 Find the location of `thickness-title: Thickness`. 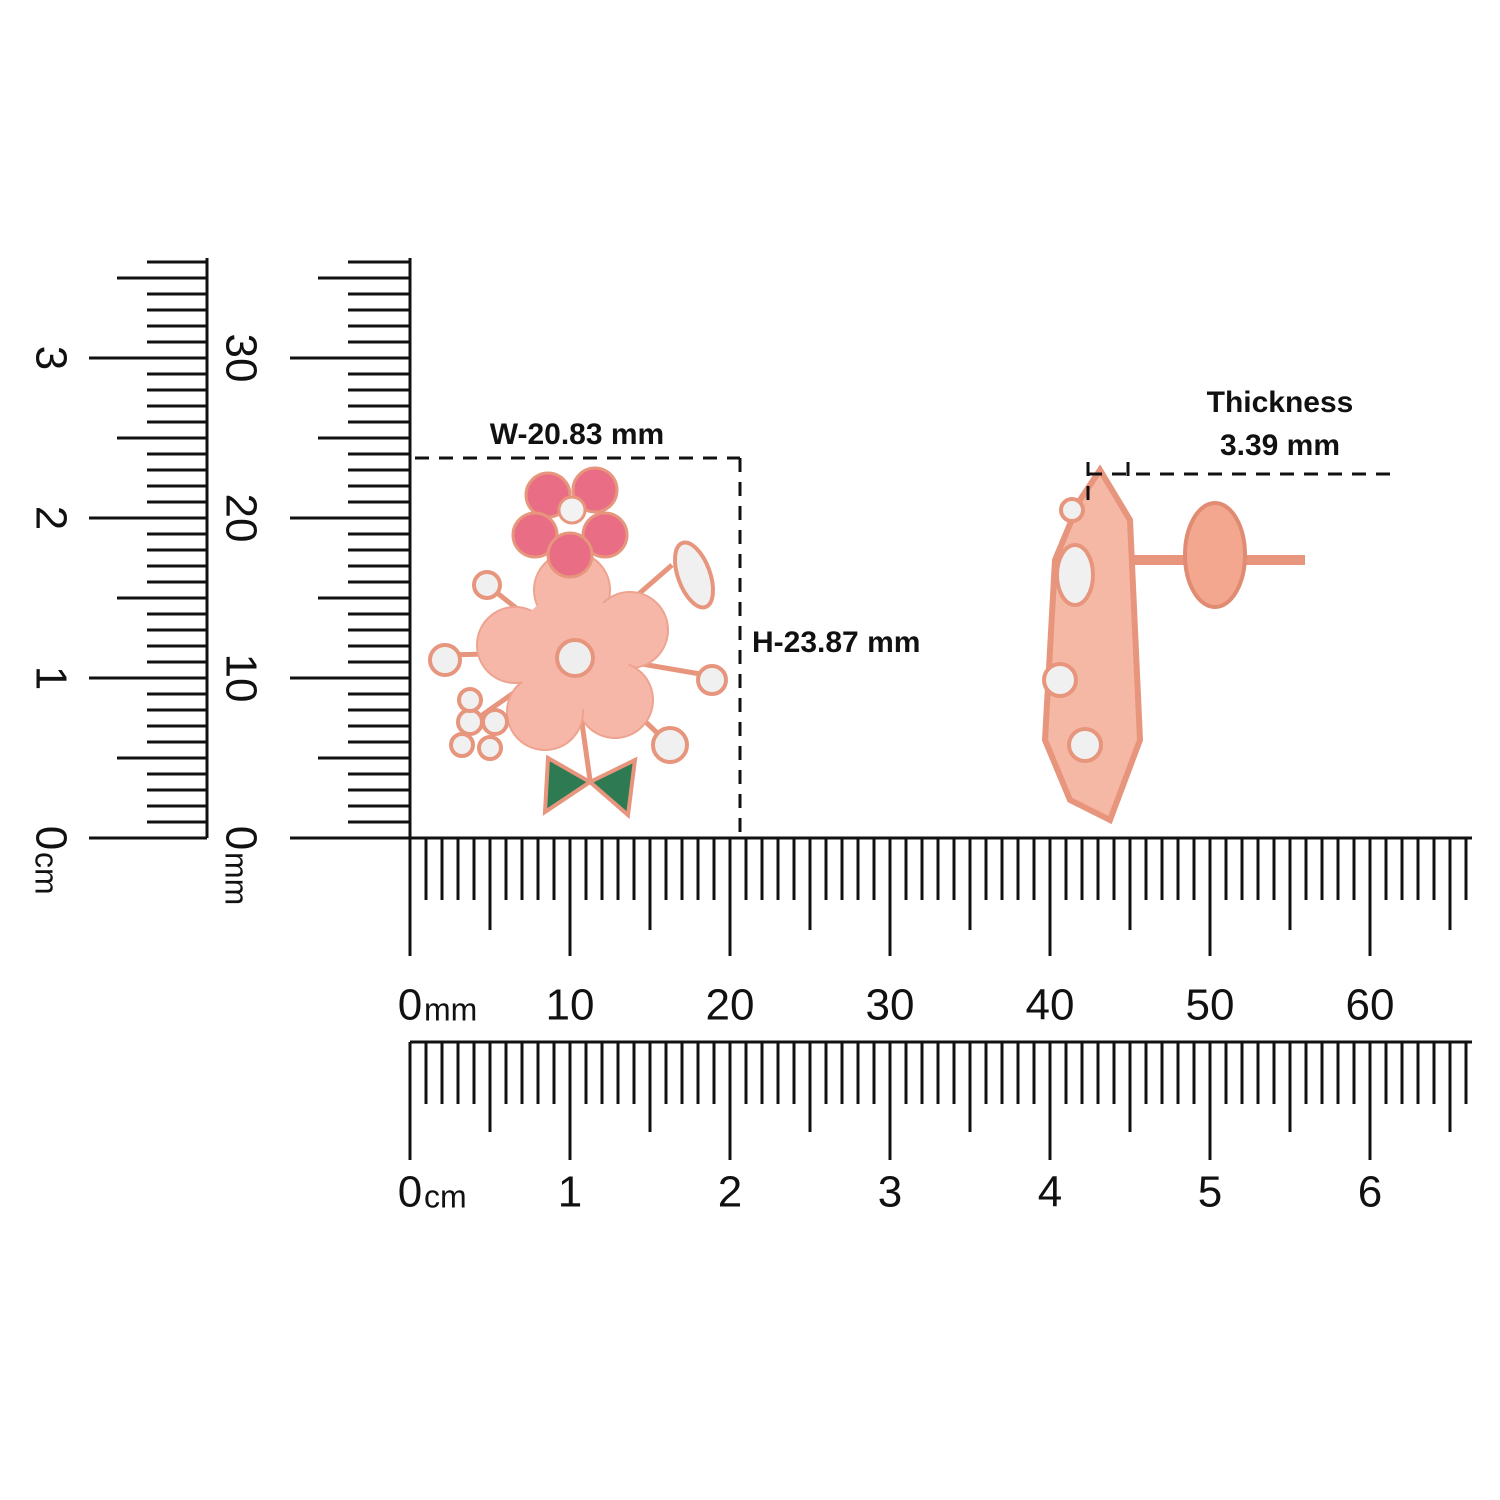

thickness-title: Thickness is located at coordinates (1280, 402).